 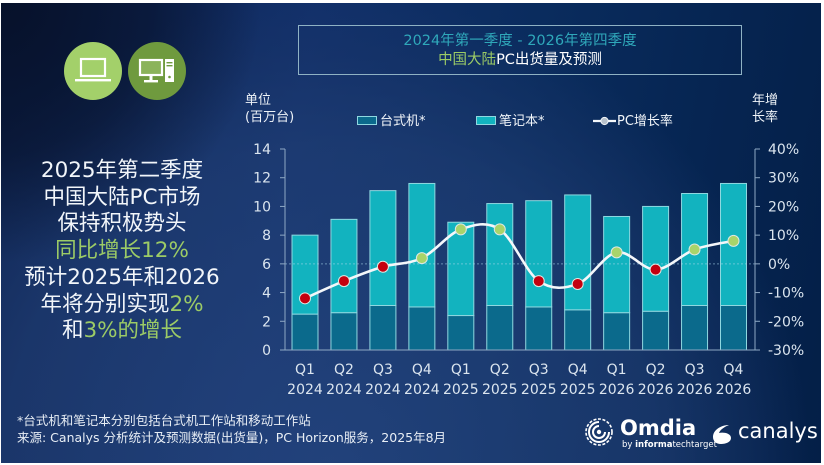 I want to click on legend-label: 笔记本*, so click(x=522, y=121).